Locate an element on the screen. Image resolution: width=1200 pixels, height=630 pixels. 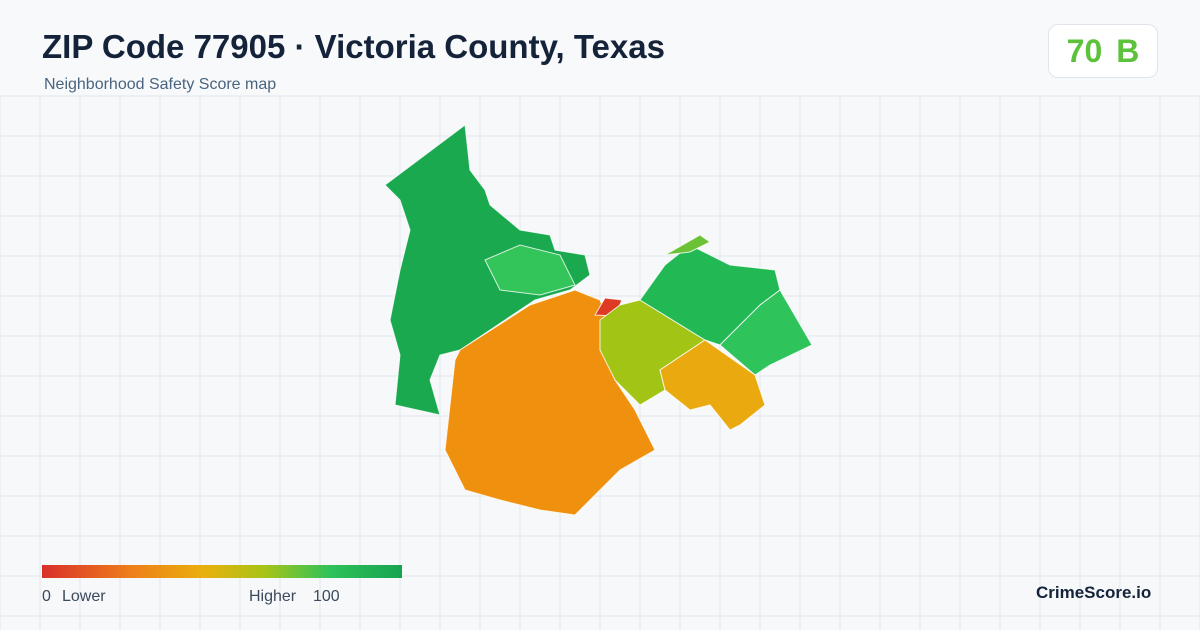
score-badge: 70 B is located at coordinates (1103, 51).